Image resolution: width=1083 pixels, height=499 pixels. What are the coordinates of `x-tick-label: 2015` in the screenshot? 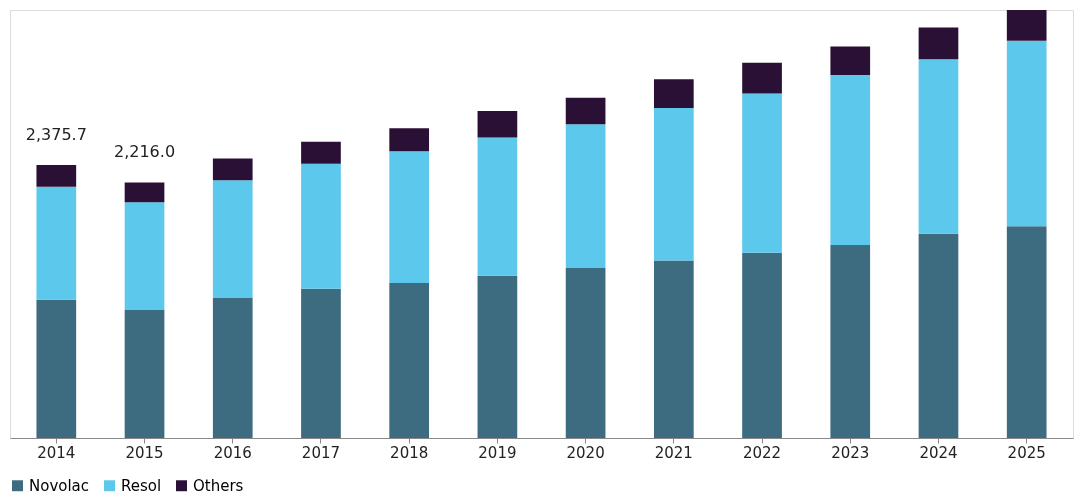 It's located at (144, 452).